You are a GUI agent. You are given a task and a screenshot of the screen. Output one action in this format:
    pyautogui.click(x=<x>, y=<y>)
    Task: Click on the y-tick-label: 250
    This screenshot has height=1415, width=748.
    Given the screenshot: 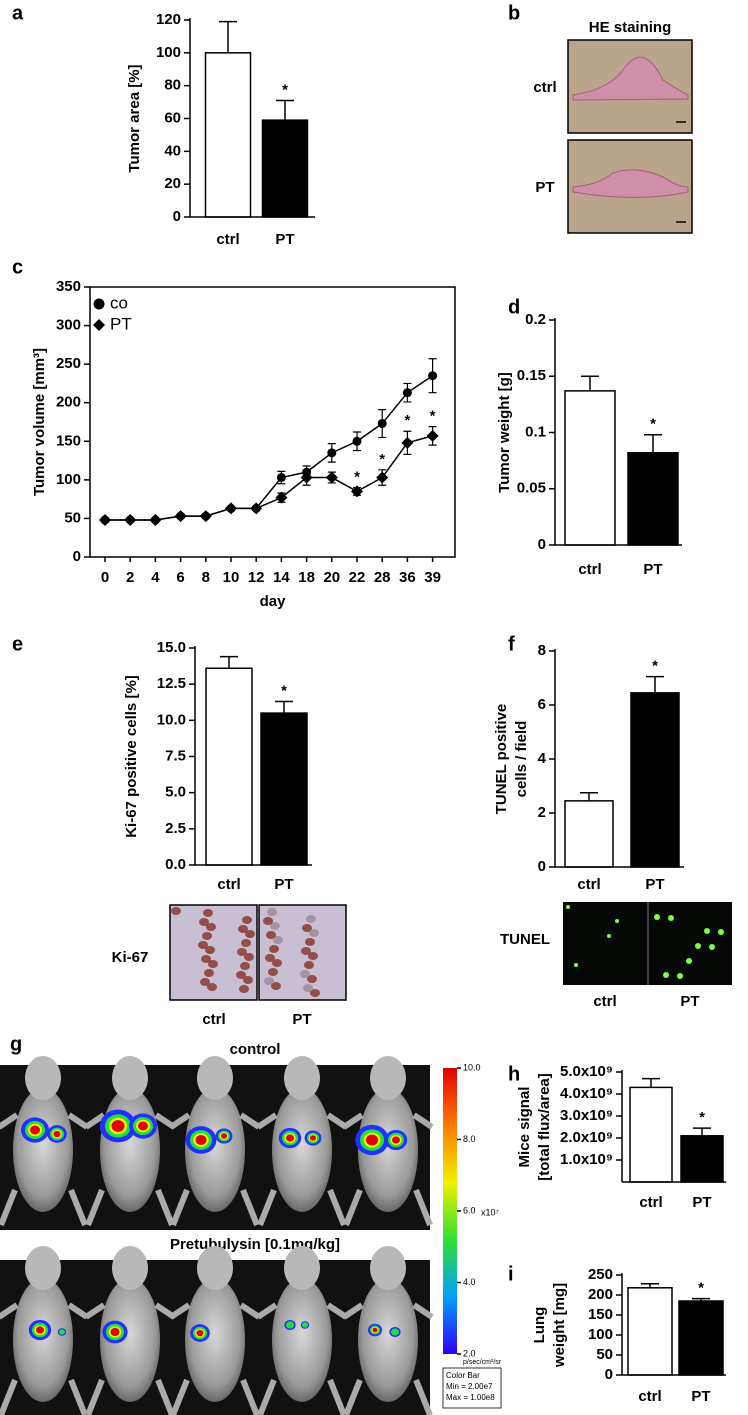 What is the action you would take?
    pyautogui.click(x=600, y=1274)
    